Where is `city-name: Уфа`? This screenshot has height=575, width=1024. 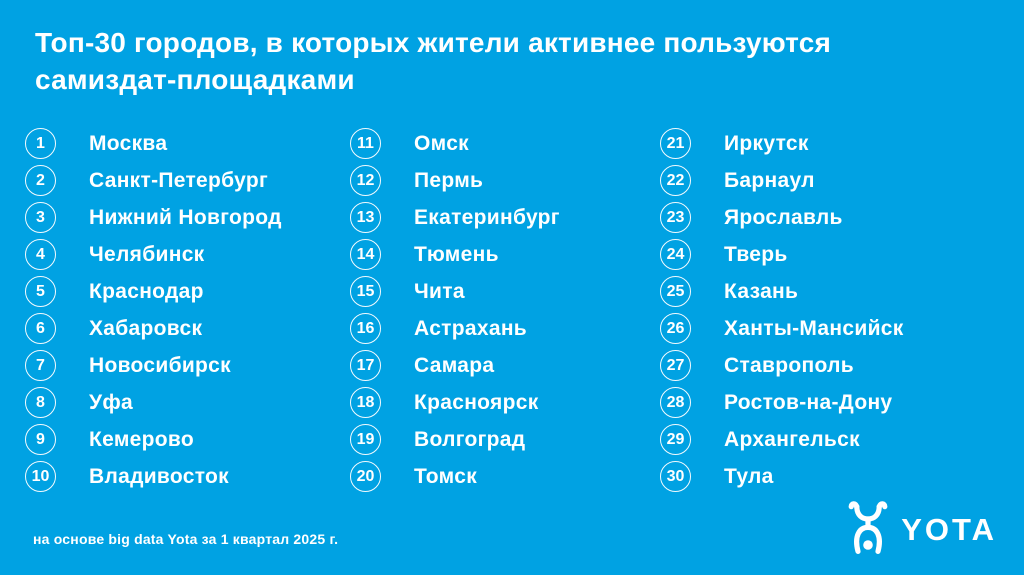 city-name: Уфа is located at coordinates (111, 402).